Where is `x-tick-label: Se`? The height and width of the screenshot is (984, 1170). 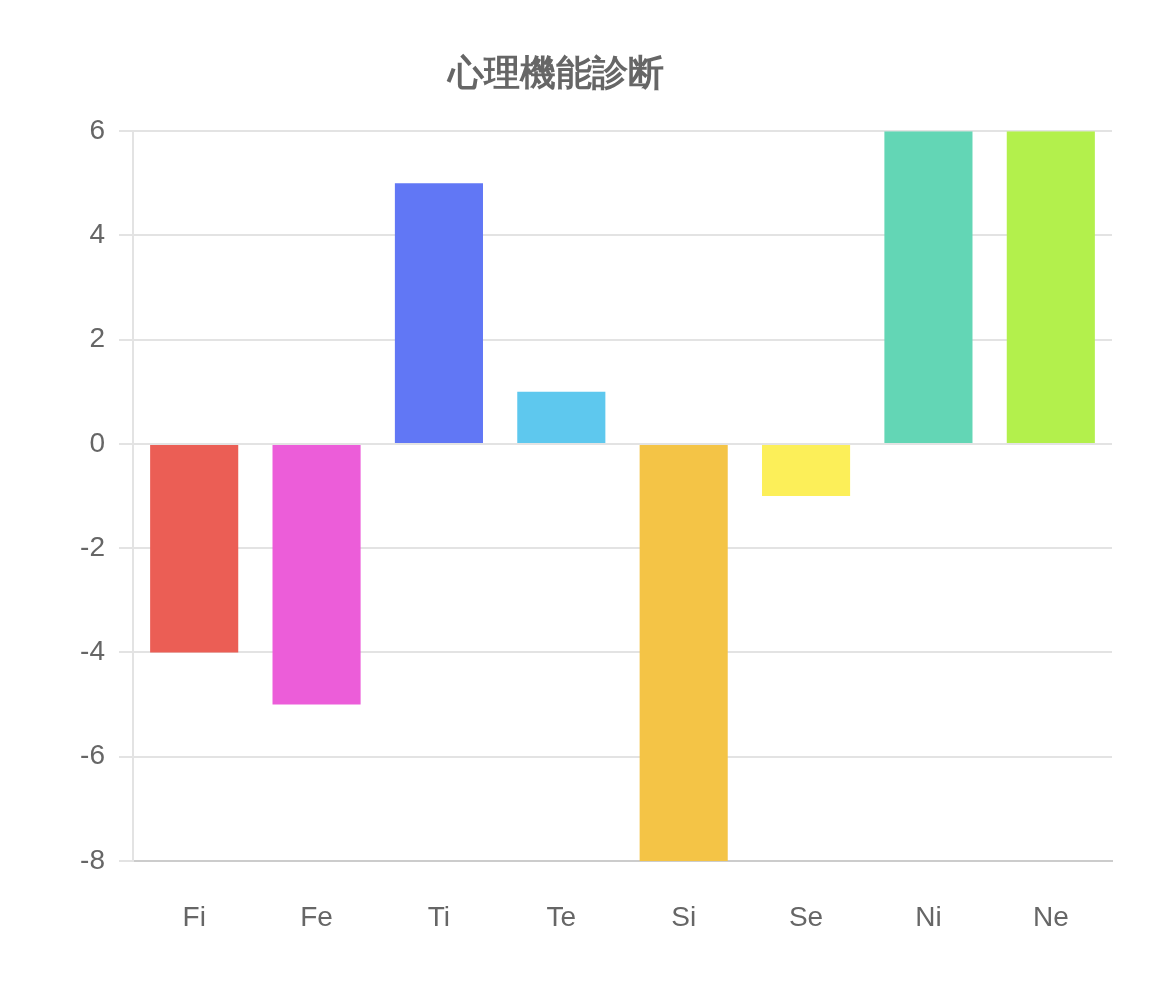 x-tick-label: Se is located at coordinates (806, 916).